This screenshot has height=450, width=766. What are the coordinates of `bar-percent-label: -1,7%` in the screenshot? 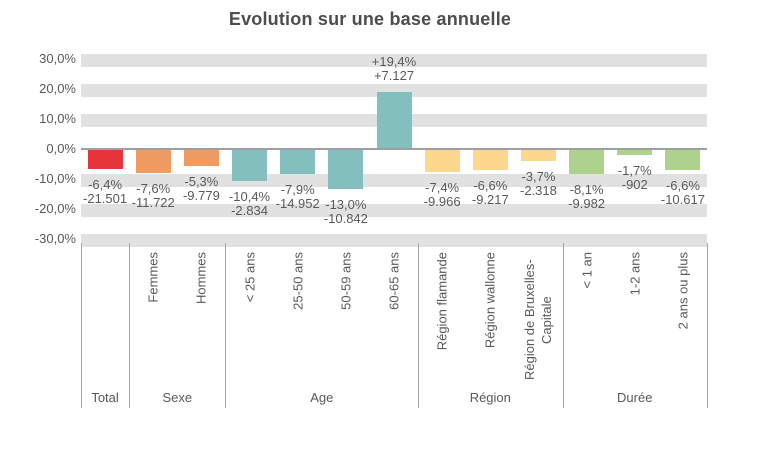 It's located at (634, 171).